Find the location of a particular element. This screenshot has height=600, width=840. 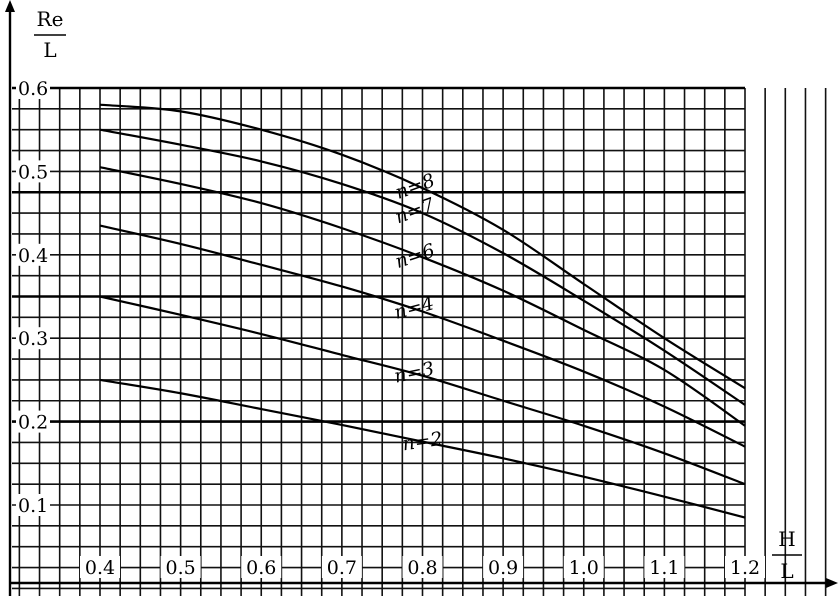

y-tick-label: 0.4 is located at coordinates (33, 256).